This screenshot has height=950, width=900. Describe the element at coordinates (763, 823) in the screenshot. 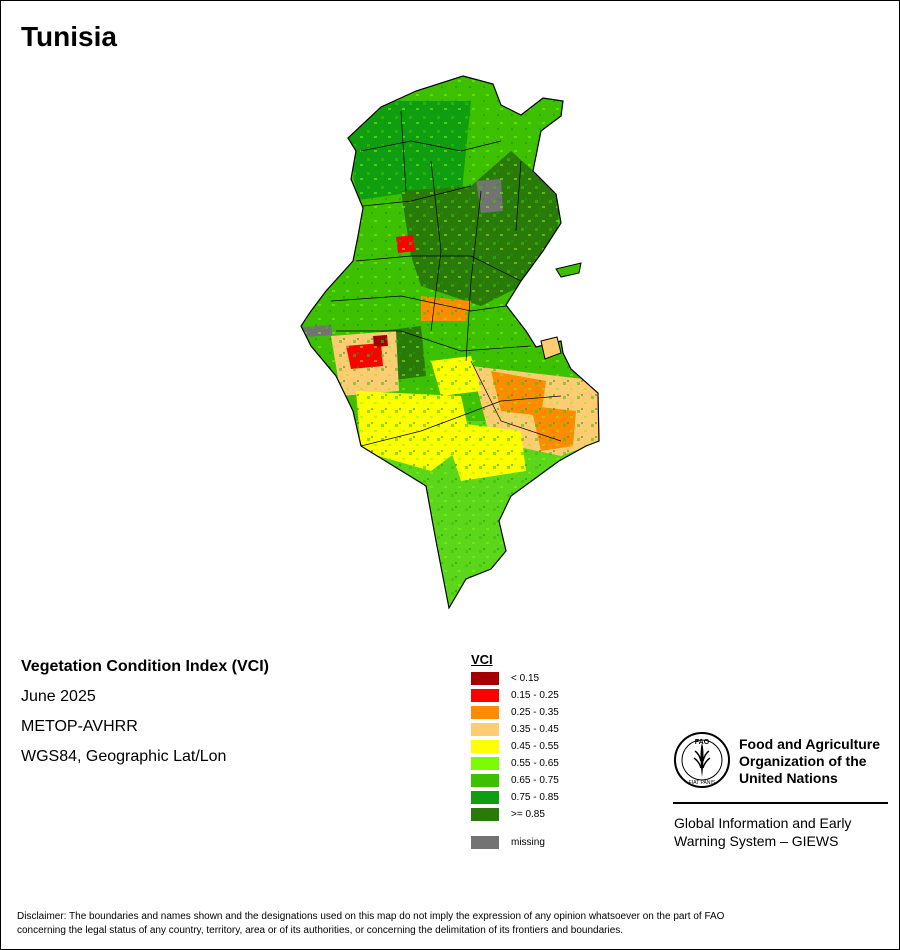

I see `giews-line: Global Information and Early` at that location.